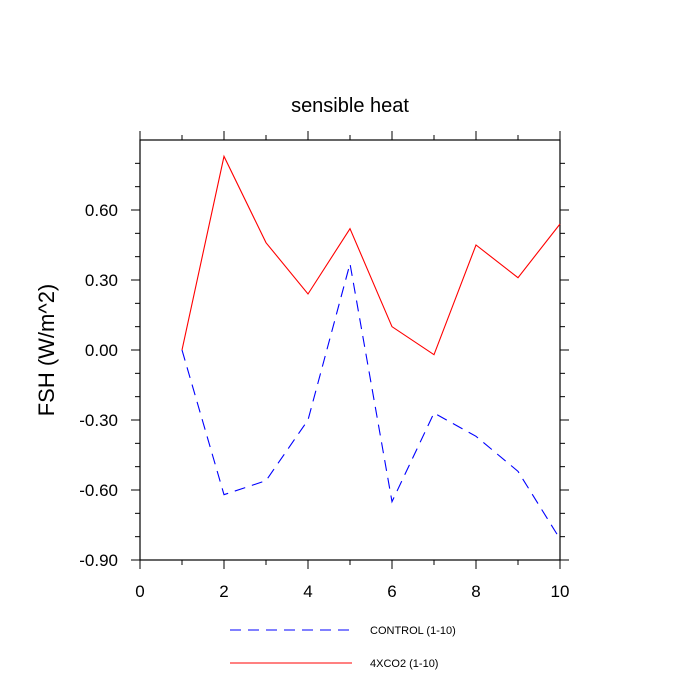 The width and height of the screenshot is (700, 700). What do you see at coordinates (46, 350) in the screenshot?
I see `y-axis-label: FSH (W/m^2)` at bounding box center [46, 350].